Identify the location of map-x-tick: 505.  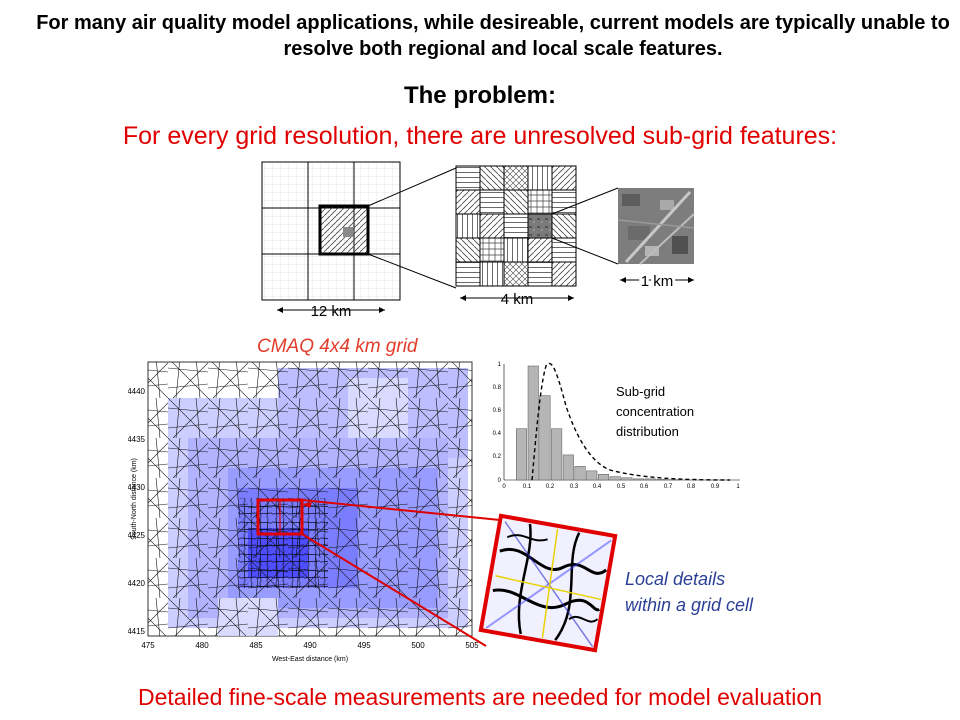
(471, 645).